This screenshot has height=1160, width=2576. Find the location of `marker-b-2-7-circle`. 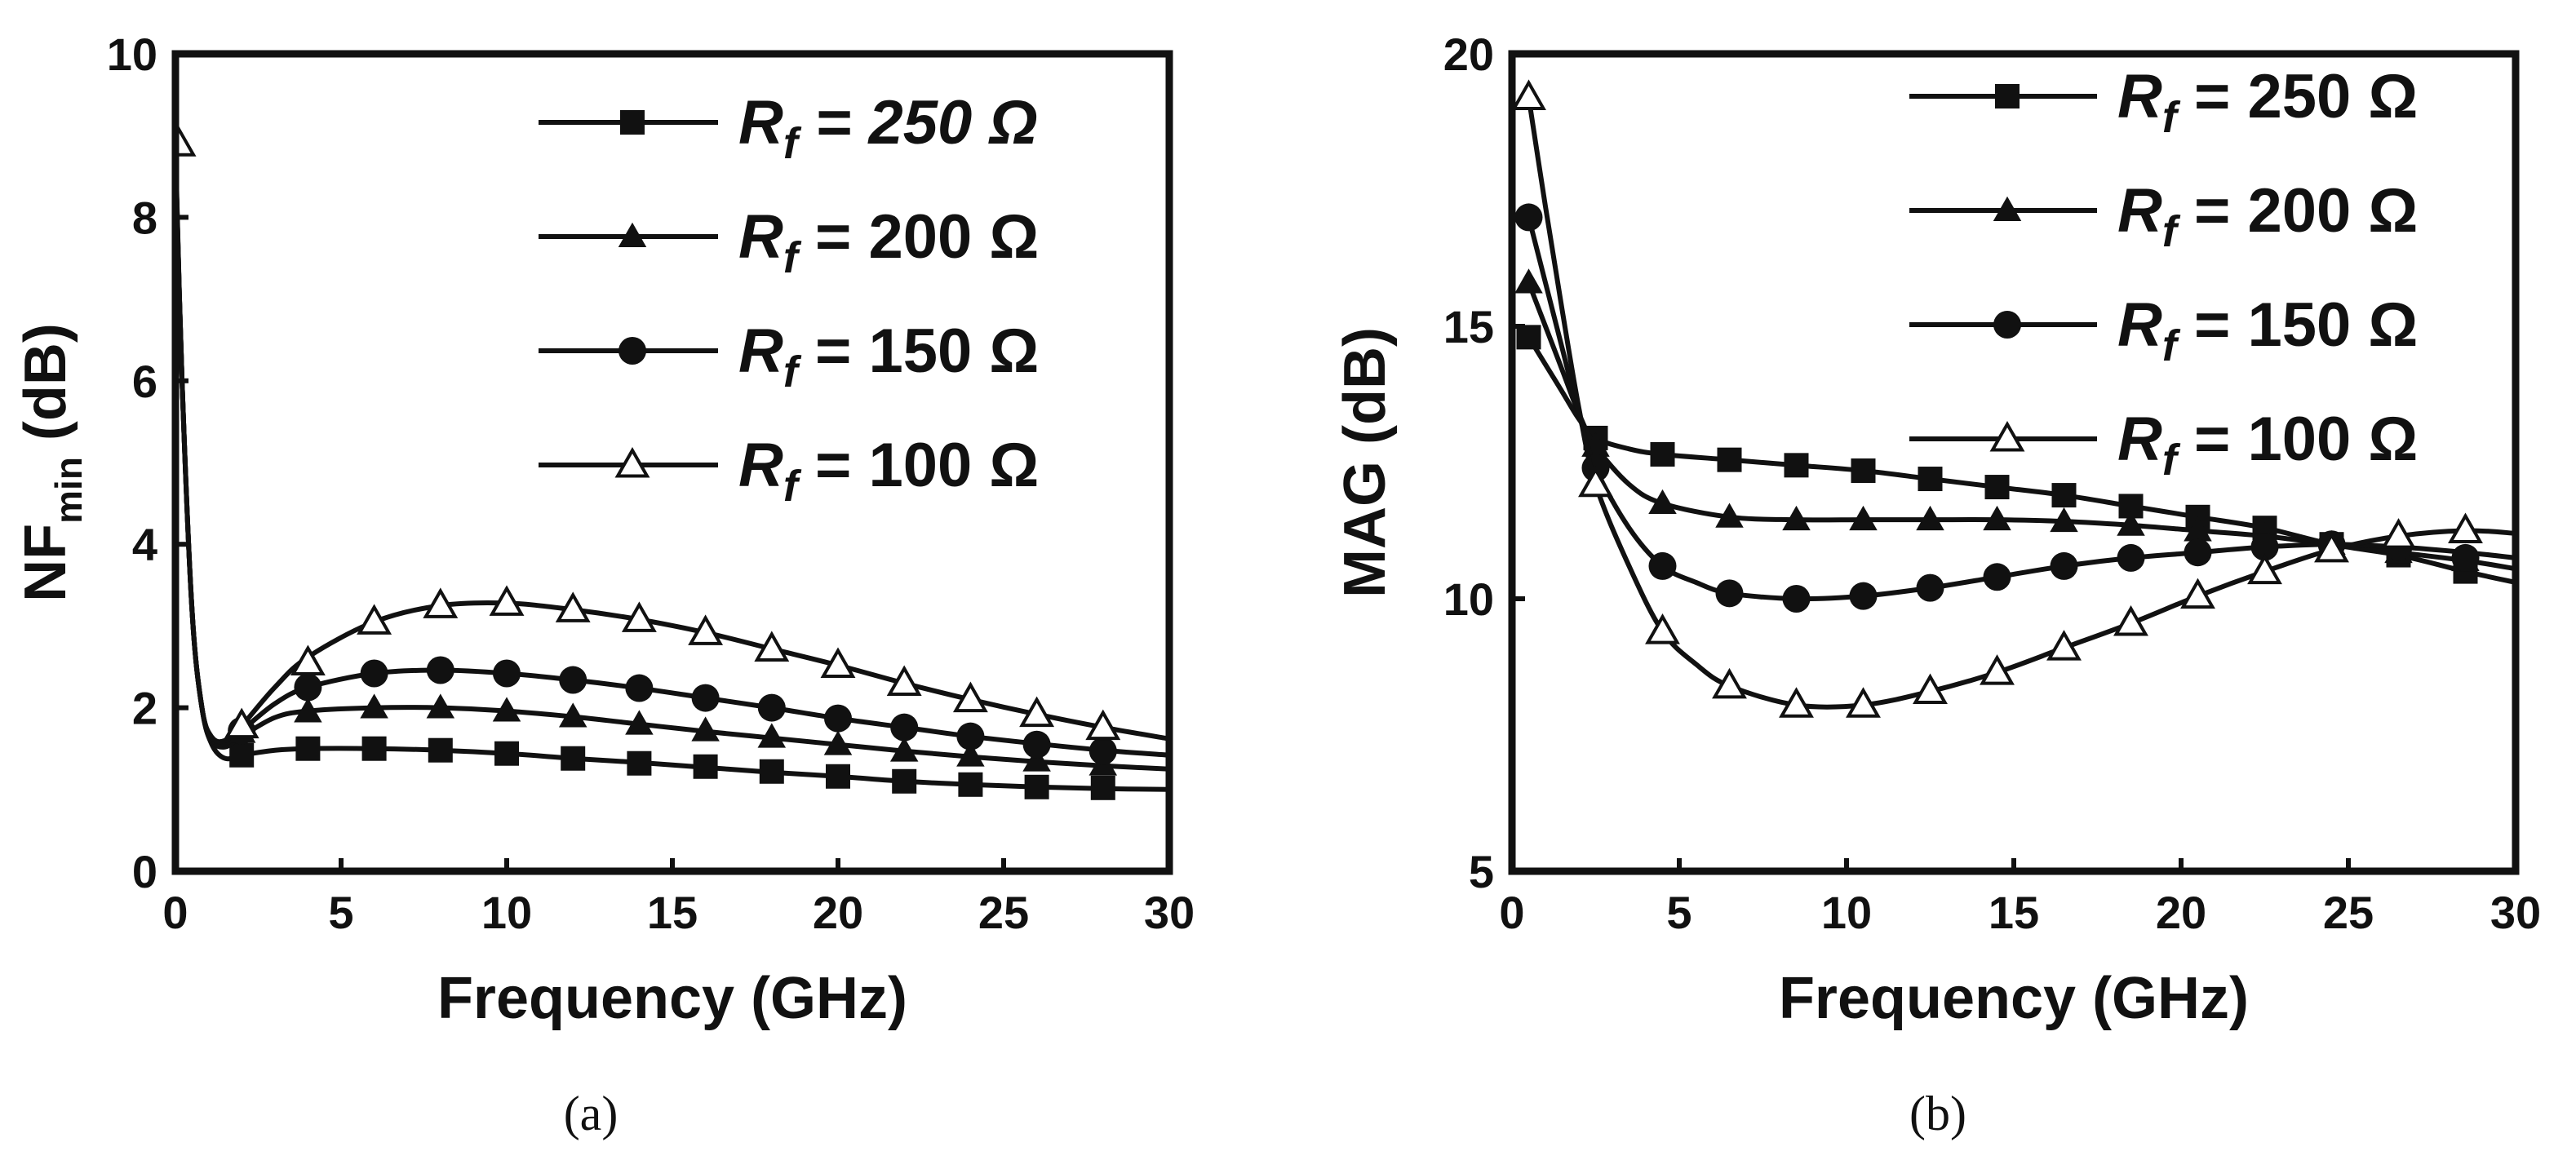

marker-b-2-7-circle is located at coordinates (1997, 577).